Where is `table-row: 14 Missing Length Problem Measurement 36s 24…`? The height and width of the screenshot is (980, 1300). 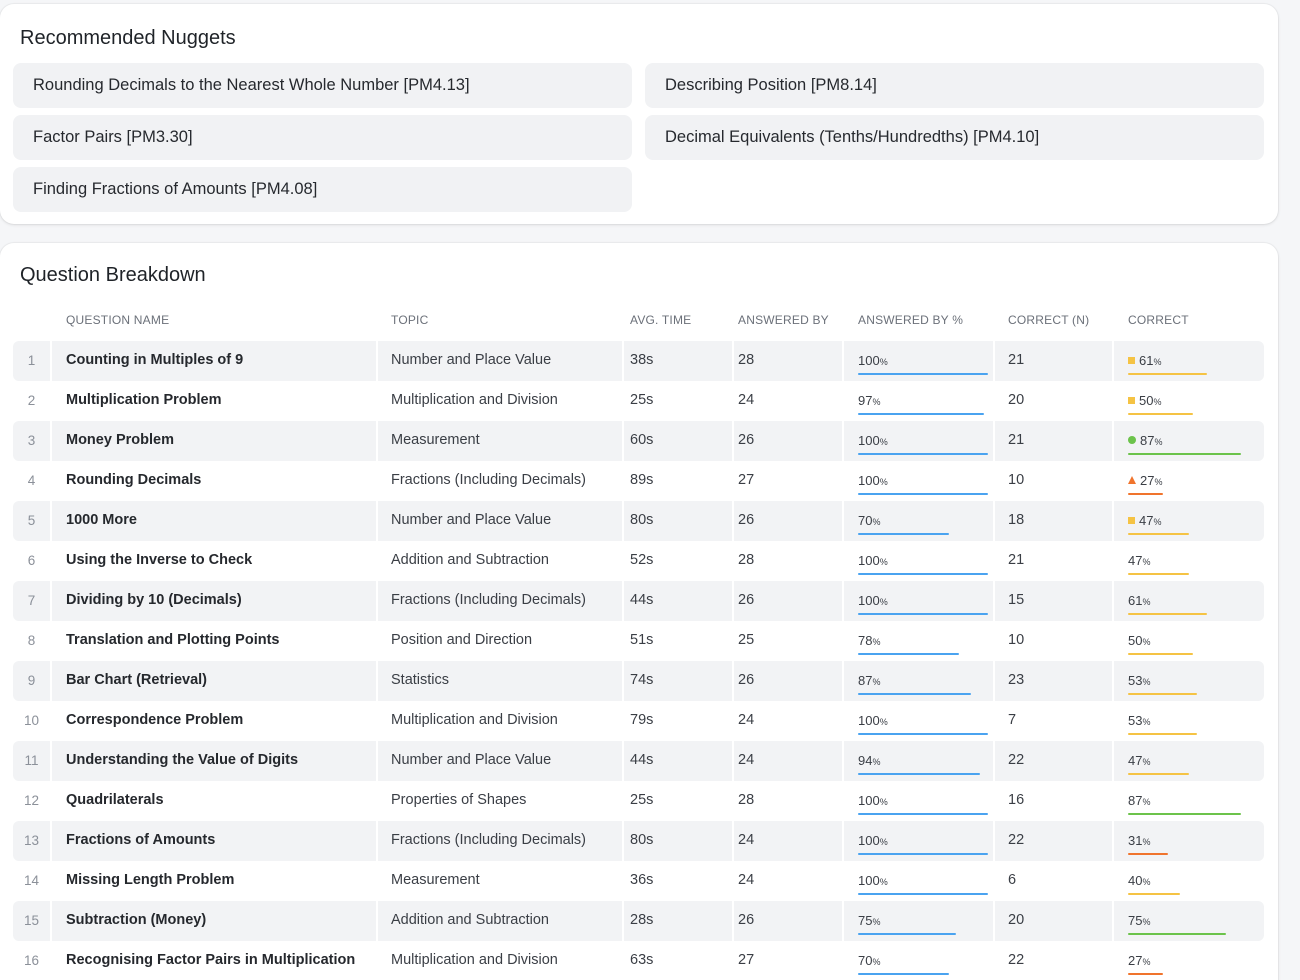 table-row: 14 Missing Length Problem Measurement 36s 24… is located at coordinates (638, 881).